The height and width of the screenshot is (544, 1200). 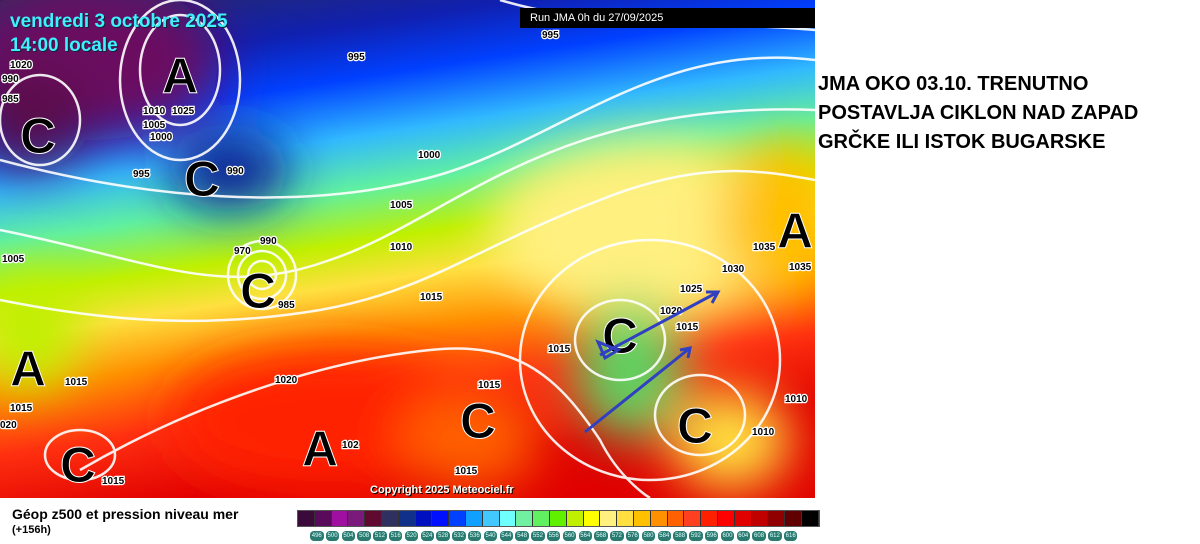 What do you see at coordinates (667, 18) in the screenshot?
I see `run-label: Run JMA 0h du 27/09/2025` at bounding box center [667, 18].